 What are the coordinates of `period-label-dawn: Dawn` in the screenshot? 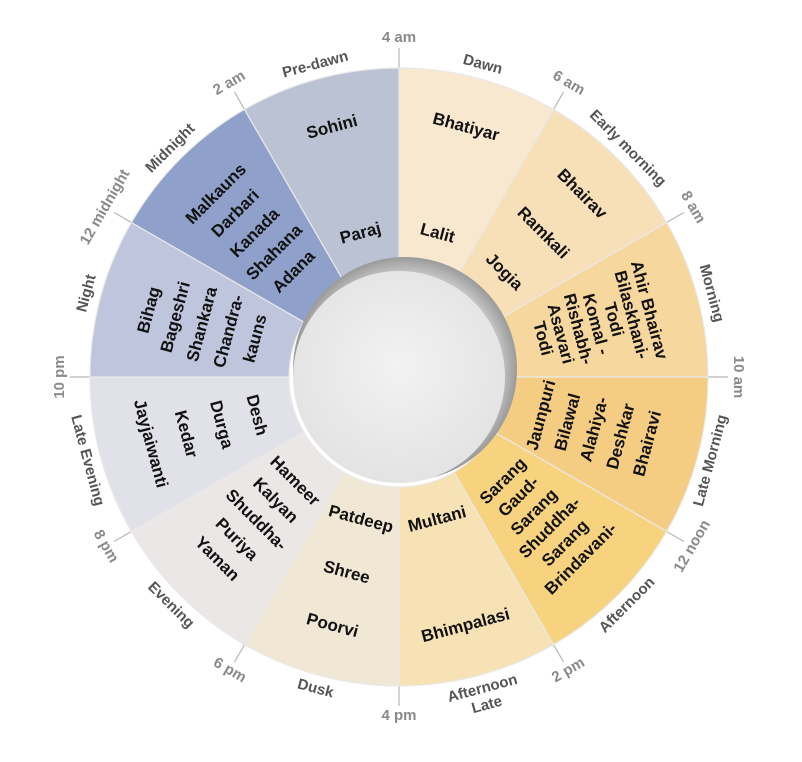 It's located at (482, 64).